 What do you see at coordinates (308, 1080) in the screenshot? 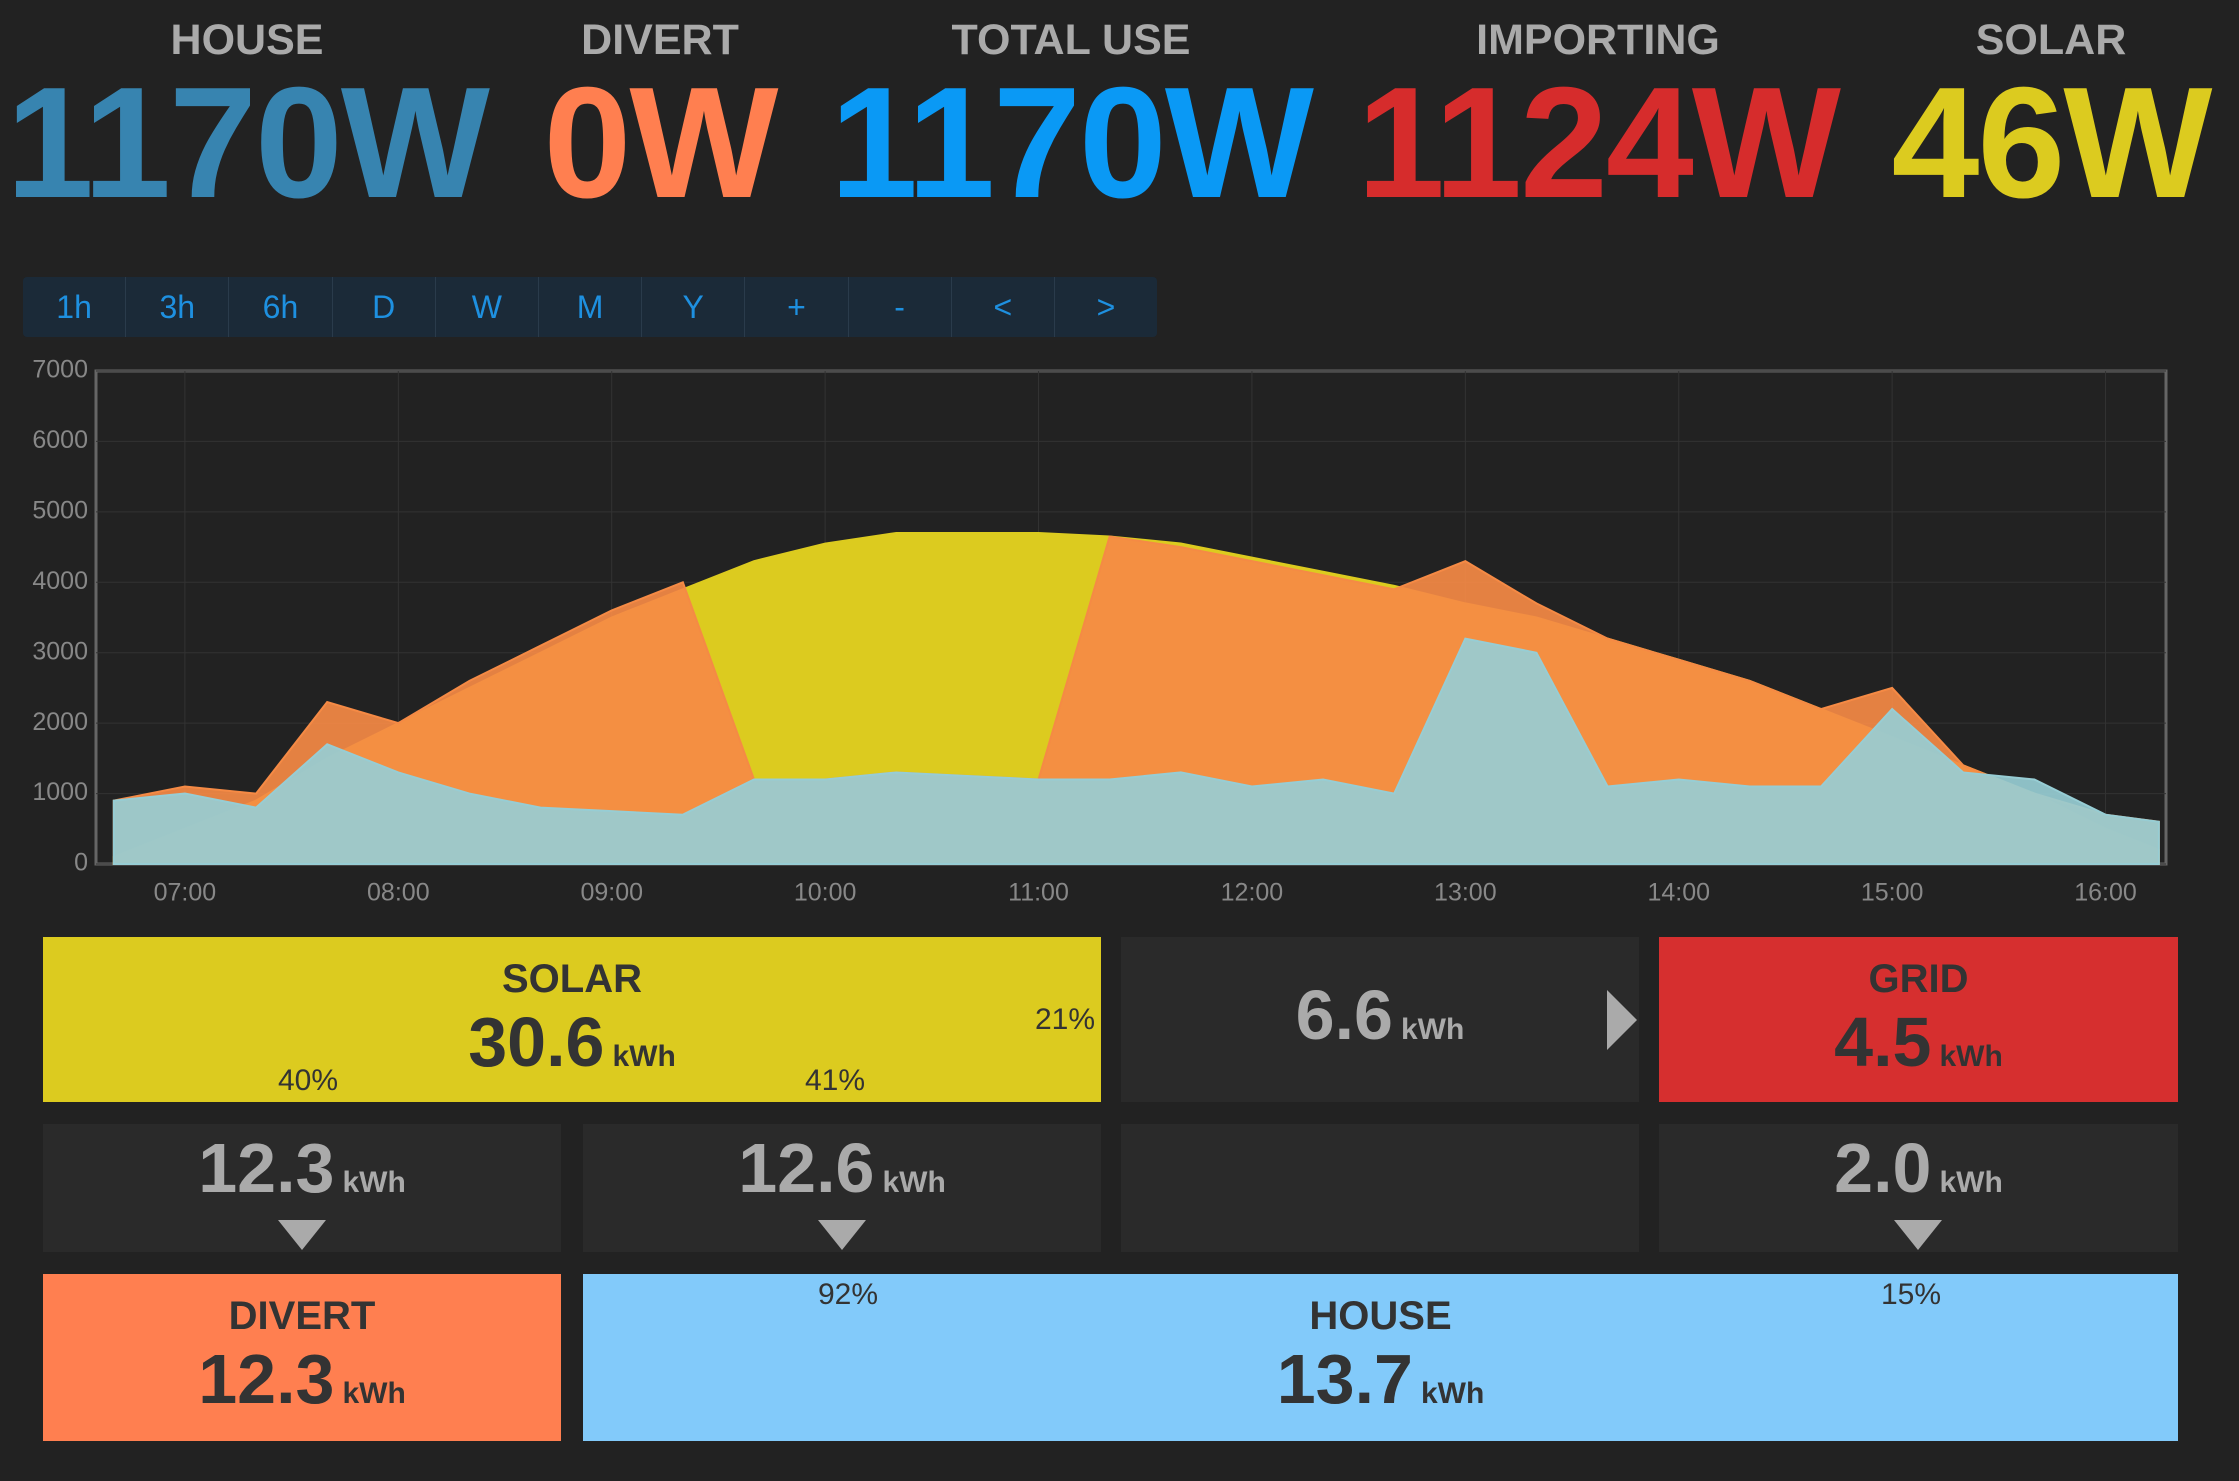
I see `percent: 40%` at bounding box center [308, 1080].